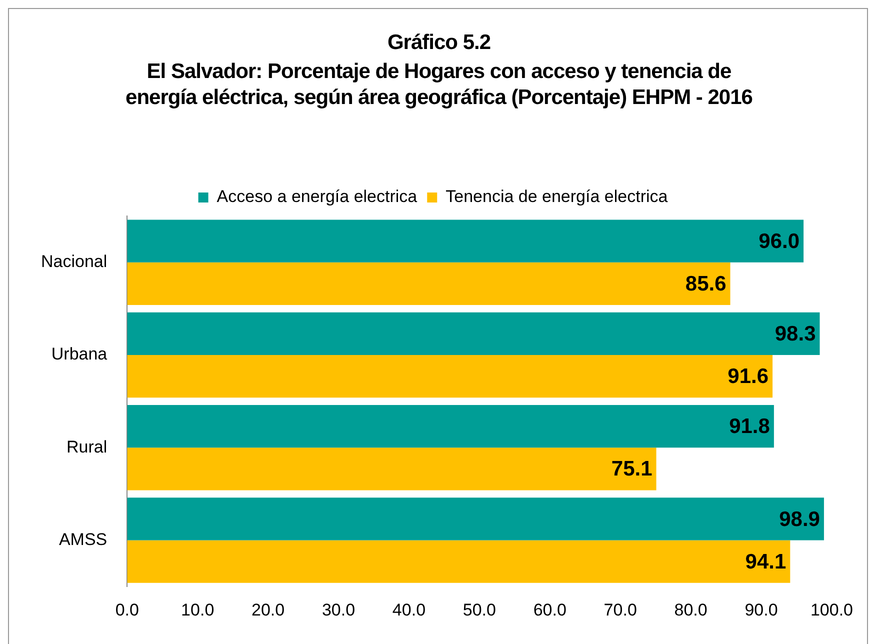  Describe the element at coordinates (795, 334) in the screenshot. I see `data-label: 98.3` at that location.